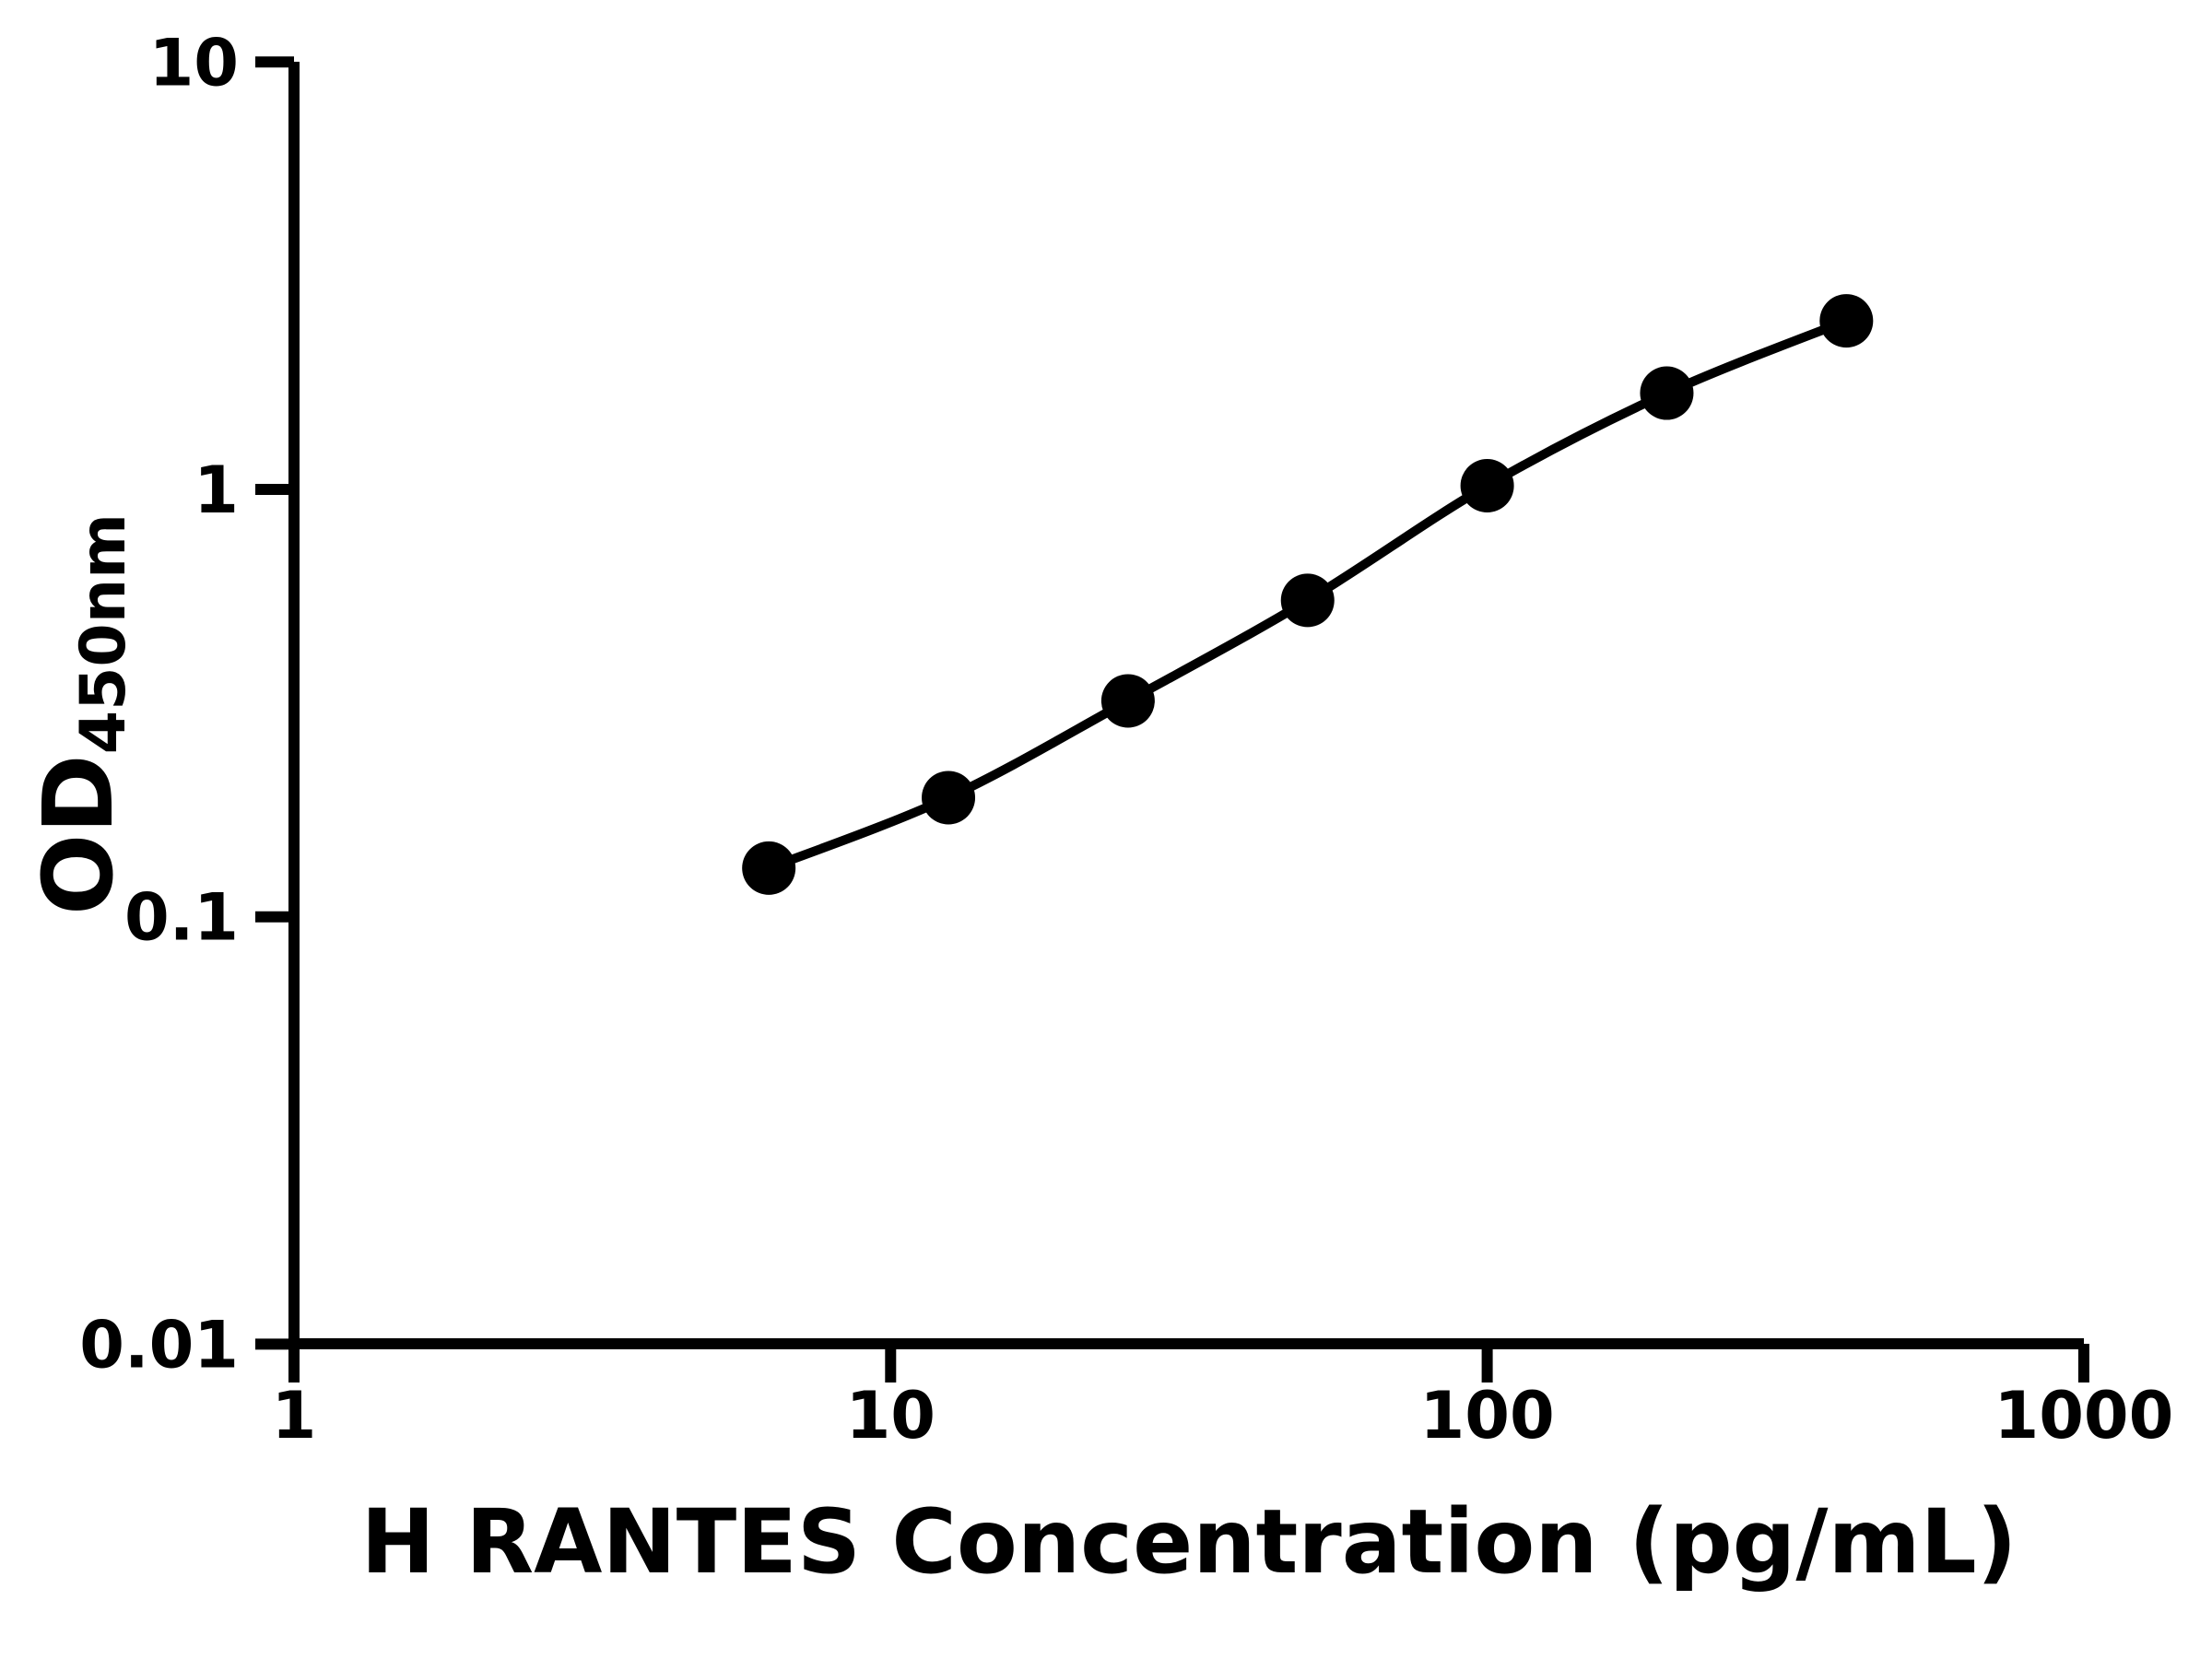 Image resolution: width=2212 pixels, height=1659 pixels. What do you see at coordinates (1487, 1415) in the screenshot?
I see `x-tick-label: 100` at bounding box center [1487, 1415].